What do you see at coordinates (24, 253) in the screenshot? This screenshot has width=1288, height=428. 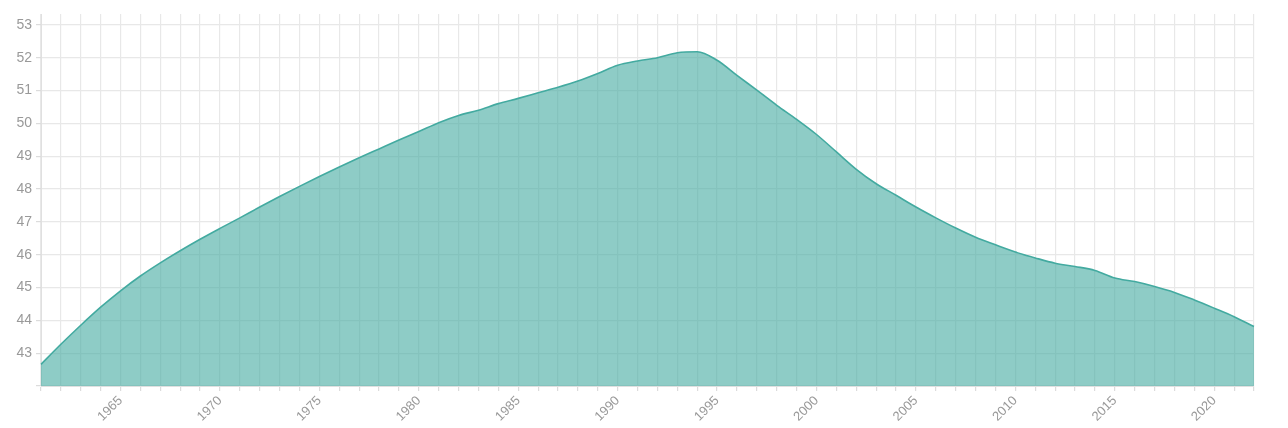 I see `y-tick-label: 46` at bounding box center [24, 253].